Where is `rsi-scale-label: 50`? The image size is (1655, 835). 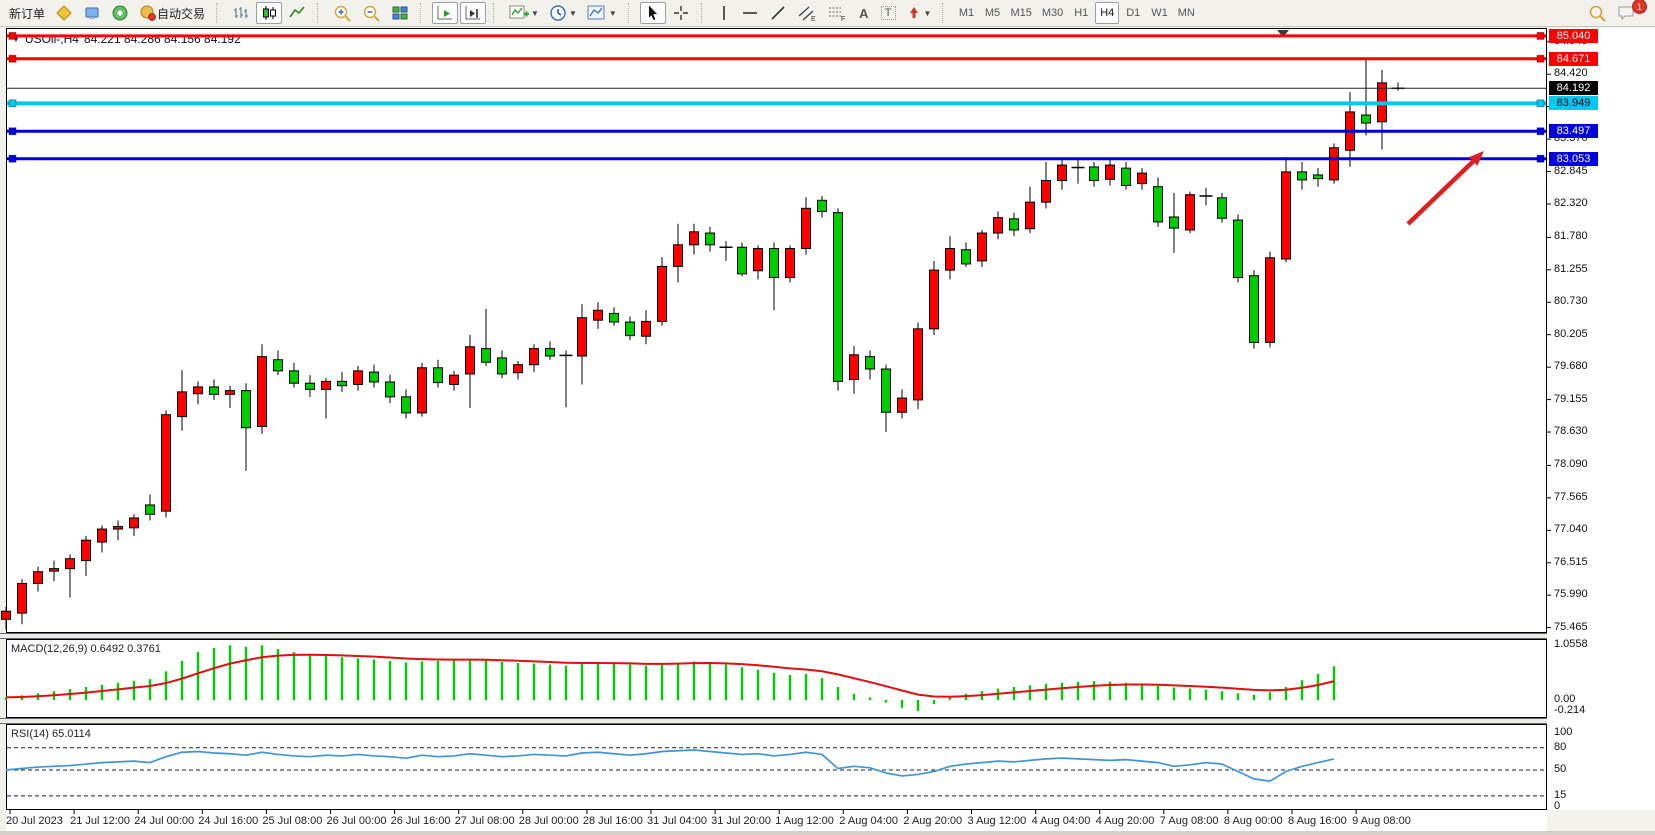
rsi-scale-label: 50 is located at coordinates (1560, 769).